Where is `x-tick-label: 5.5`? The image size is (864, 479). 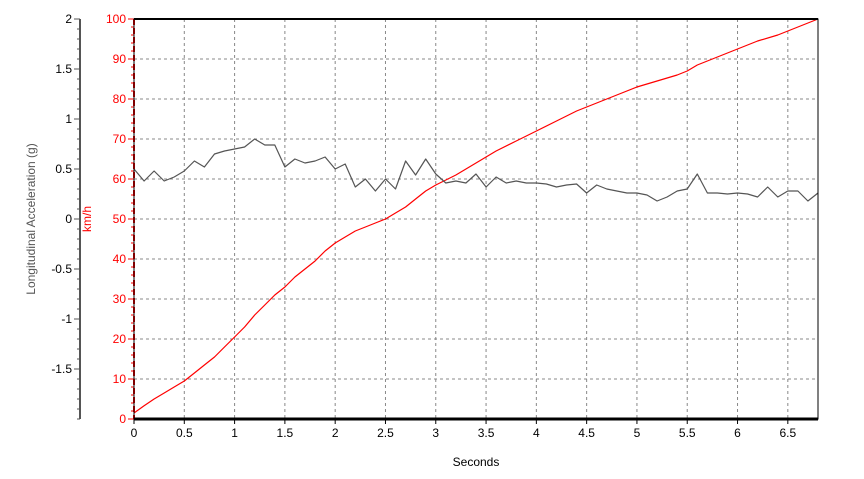 x-tick-label: 5.5 is located at coordinates (687, 433).